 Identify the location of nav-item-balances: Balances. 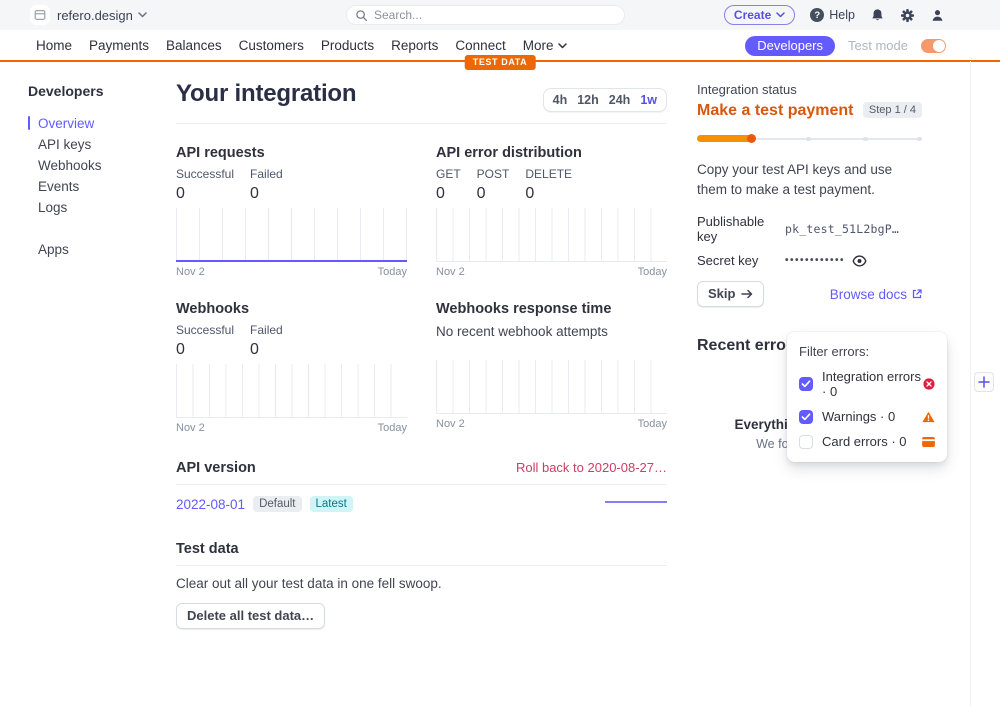
(194, 45).